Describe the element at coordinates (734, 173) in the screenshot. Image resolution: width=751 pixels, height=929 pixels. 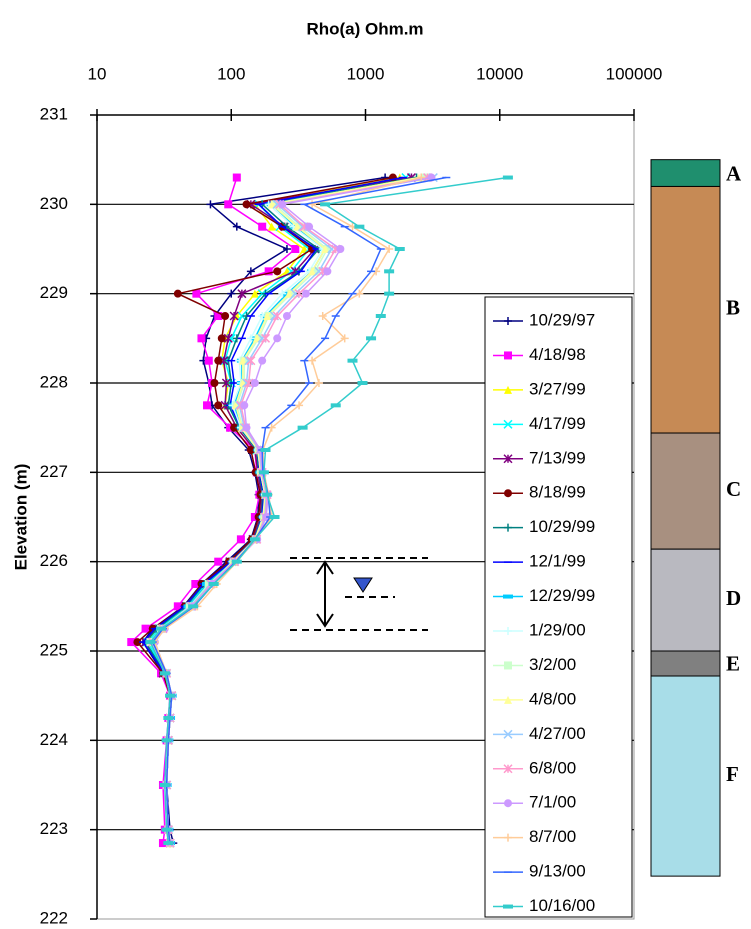
I see `layer-label: A` at that location.